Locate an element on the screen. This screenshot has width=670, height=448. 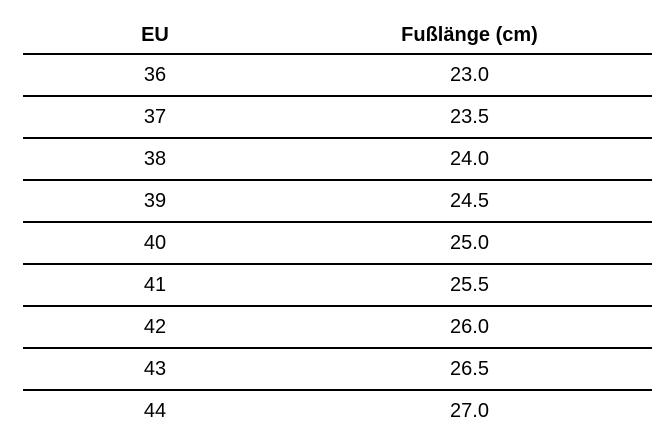
cell-eu-size: 37 is located at coordinates (155, 116).